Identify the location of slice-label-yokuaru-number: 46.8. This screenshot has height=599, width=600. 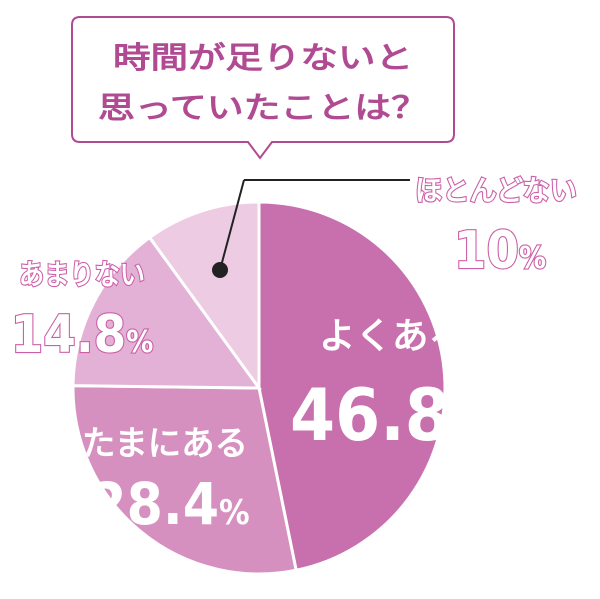
(370, 415).